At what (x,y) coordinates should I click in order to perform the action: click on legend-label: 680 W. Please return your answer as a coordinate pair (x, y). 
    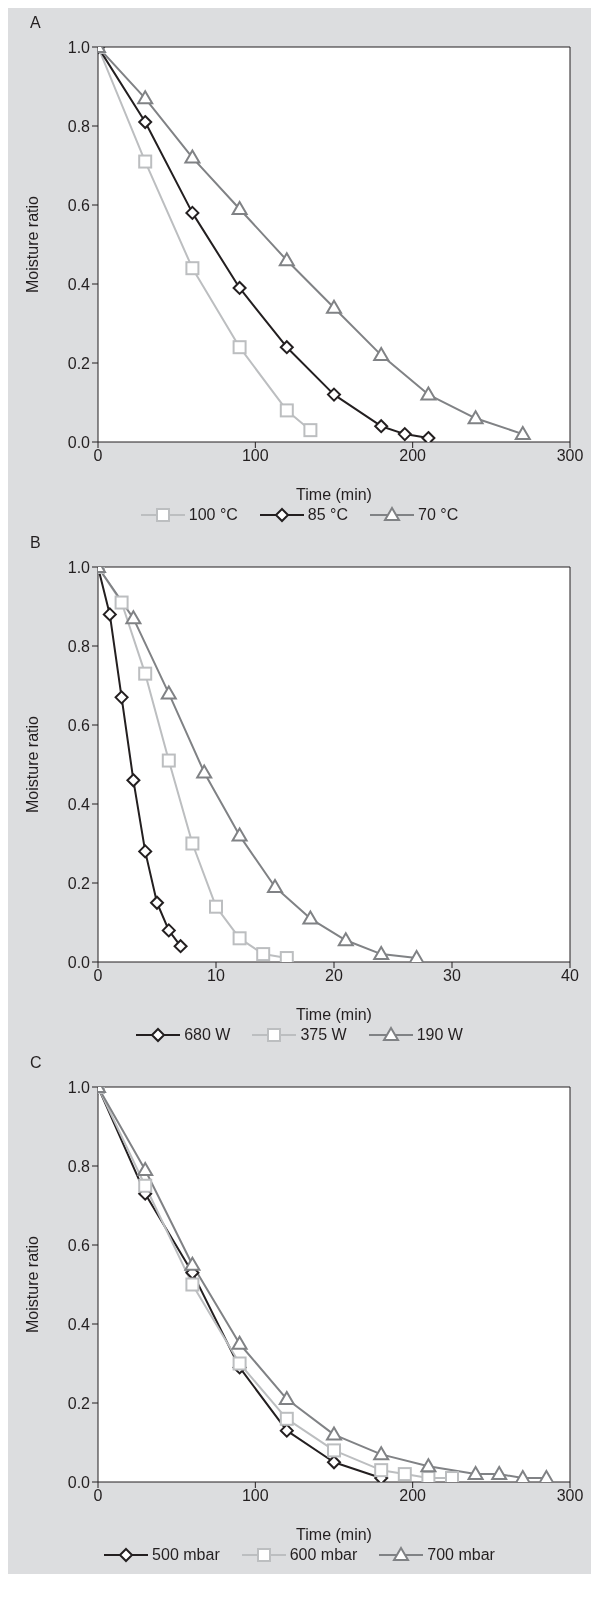
    Looking at the image, I should click on (207, 1035).